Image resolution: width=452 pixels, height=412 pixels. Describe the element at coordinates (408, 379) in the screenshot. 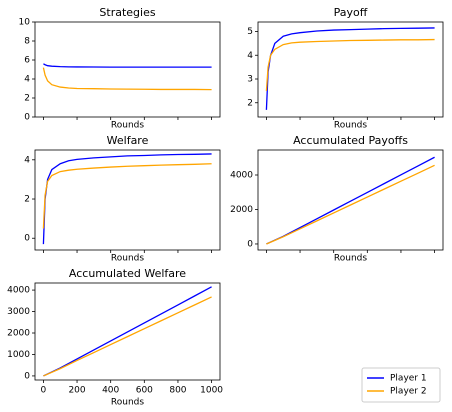

I see `legend-label: Player 1` at that location.